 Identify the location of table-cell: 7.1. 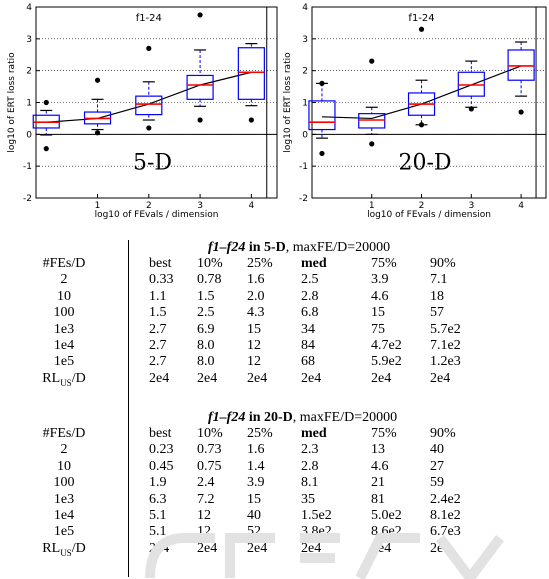
(439, 280).